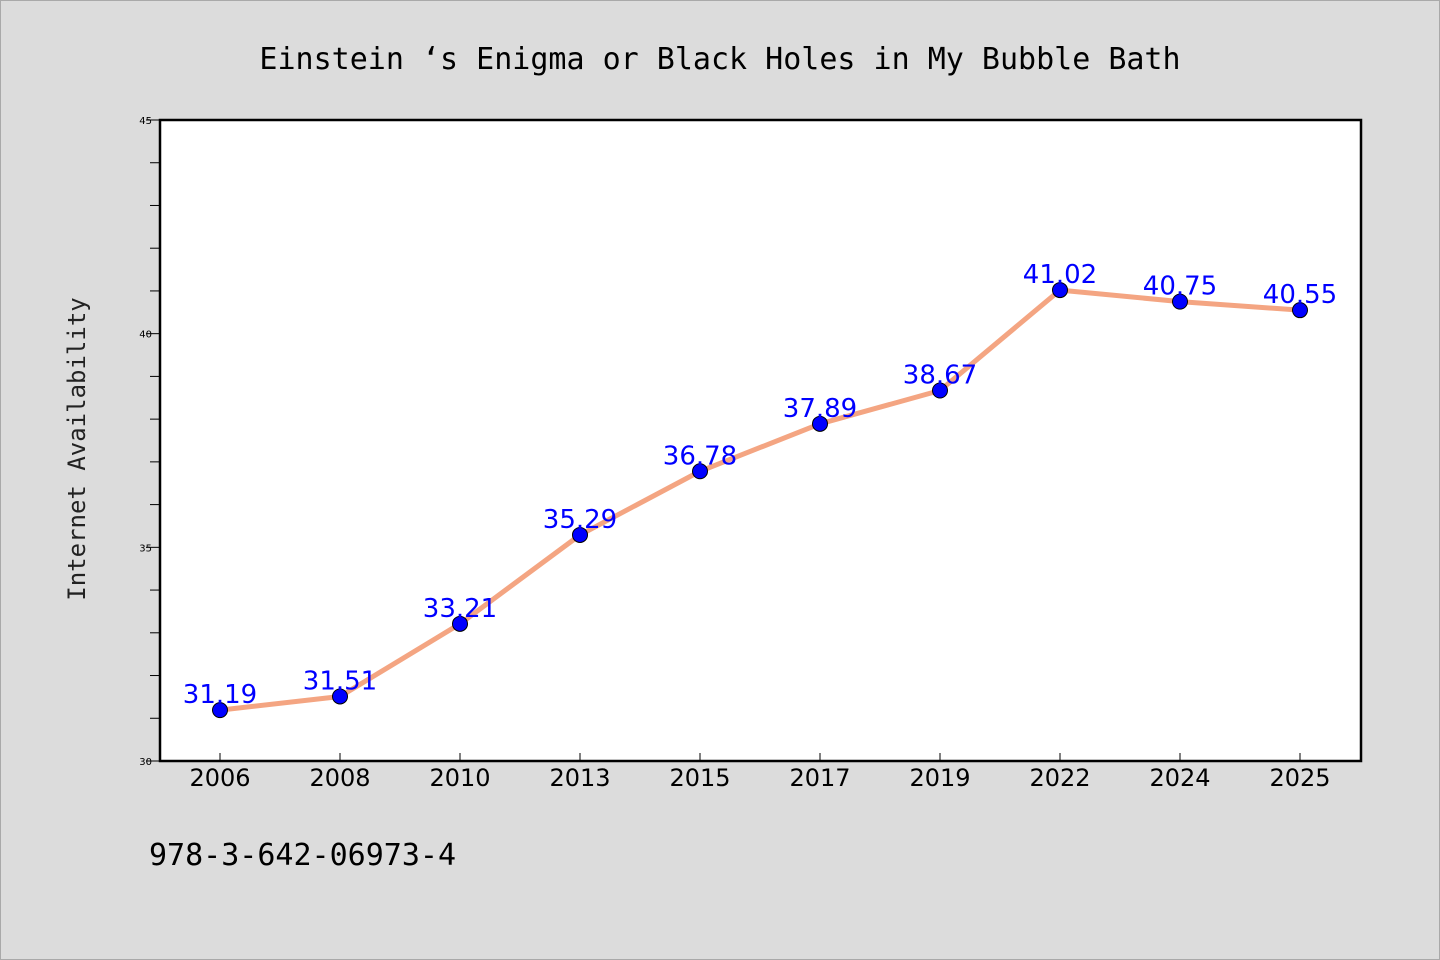 This screenshot has width=1440, height=960. I want to click on x-tick-label: 2010, so click(459, 778).